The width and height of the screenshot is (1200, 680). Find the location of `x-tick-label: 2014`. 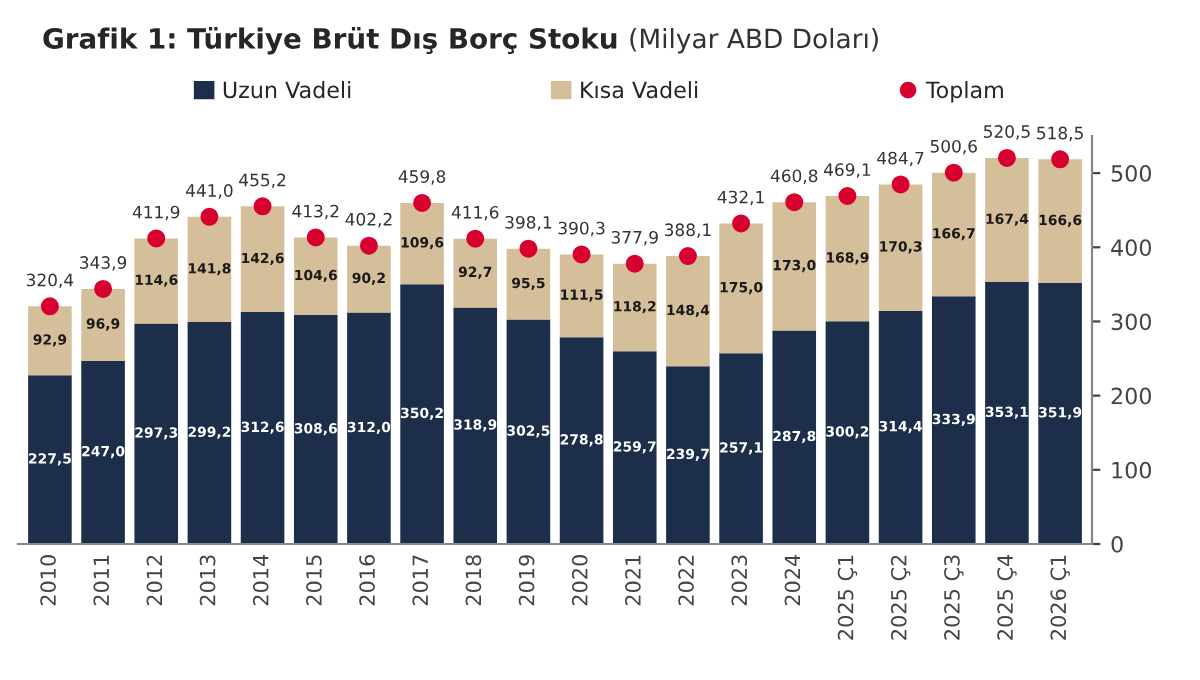

x-tick-label: 2014 is located at coordinates (260, 580).